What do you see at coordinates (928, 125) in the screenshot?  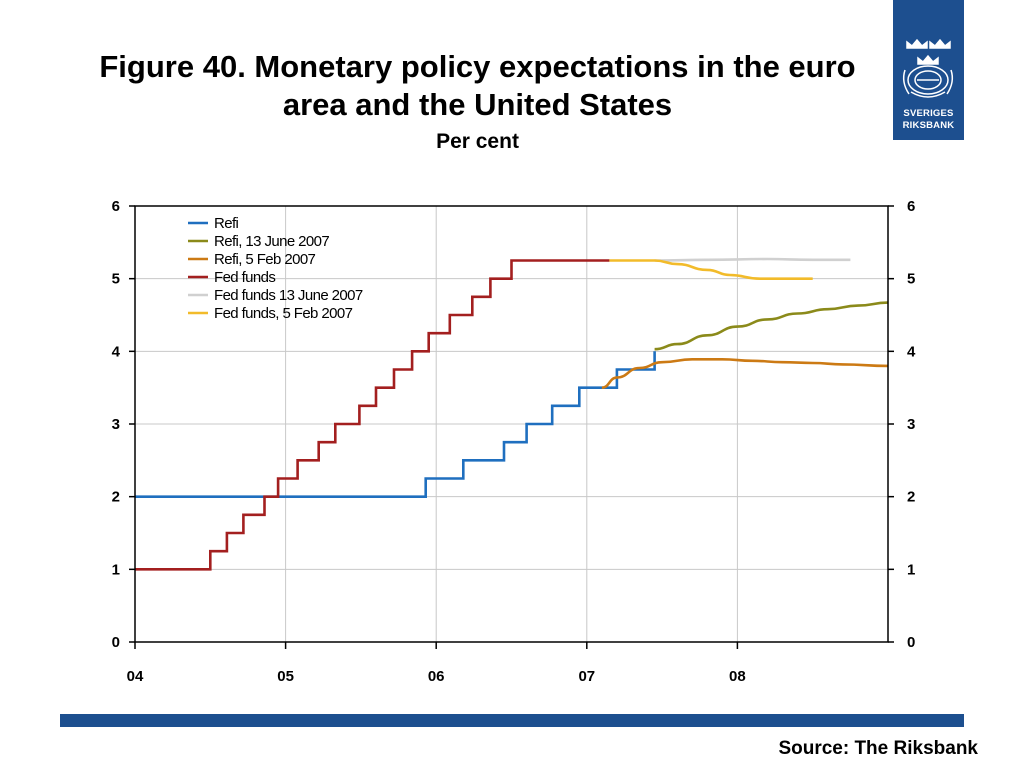 I see `logo-text-line-2: RIKSBANK` at bounding box center [928, 125].